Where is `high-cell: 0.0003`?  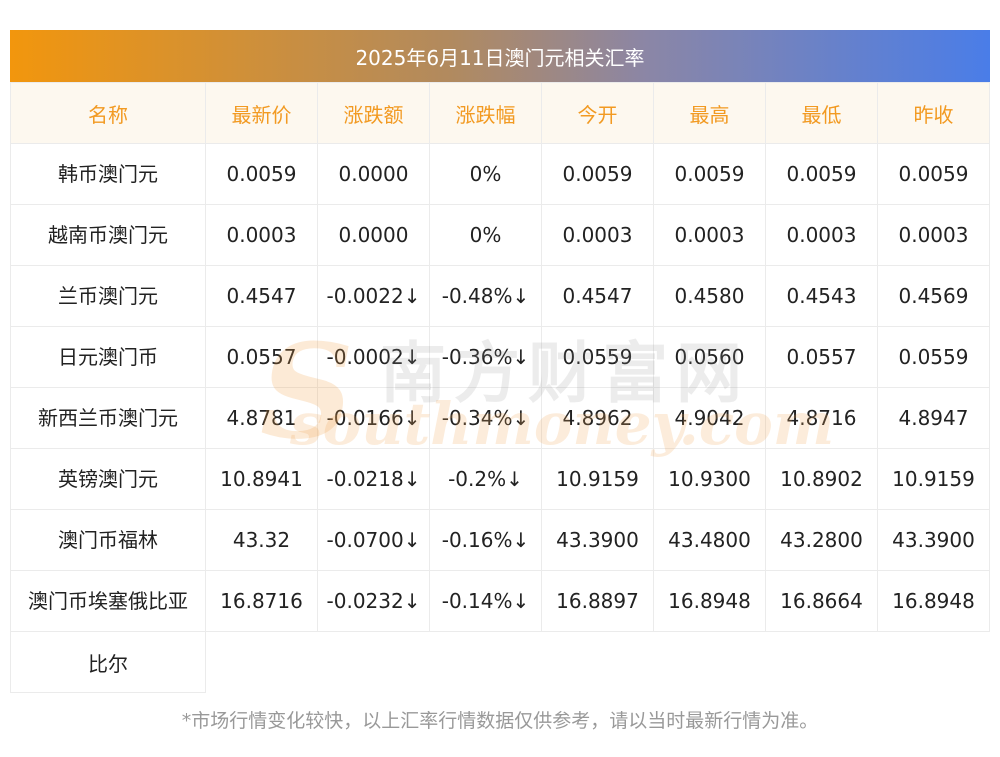 high-cell: 0.0003 is located at coordinates (709, 235).